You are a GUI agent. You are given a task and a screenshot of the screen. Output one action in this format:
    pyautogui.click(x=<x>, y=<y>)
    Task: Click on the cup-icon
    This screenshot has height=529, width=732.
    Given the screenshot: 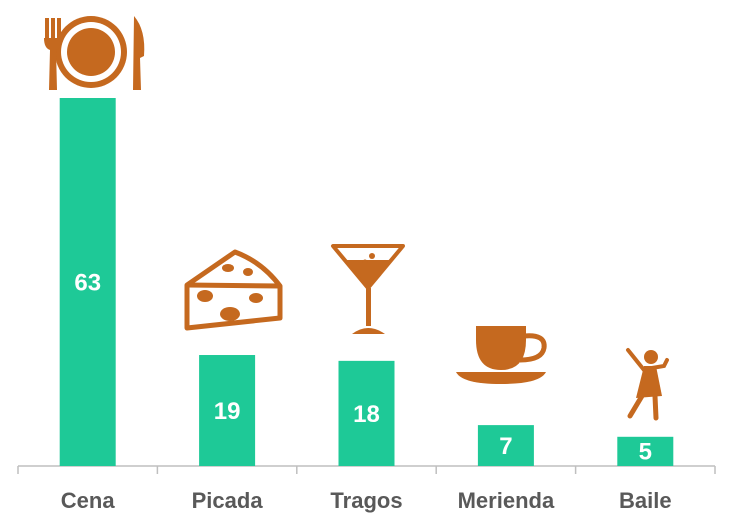 What is the action you would take?
    pyautogui.click(x=501, y=355)
    